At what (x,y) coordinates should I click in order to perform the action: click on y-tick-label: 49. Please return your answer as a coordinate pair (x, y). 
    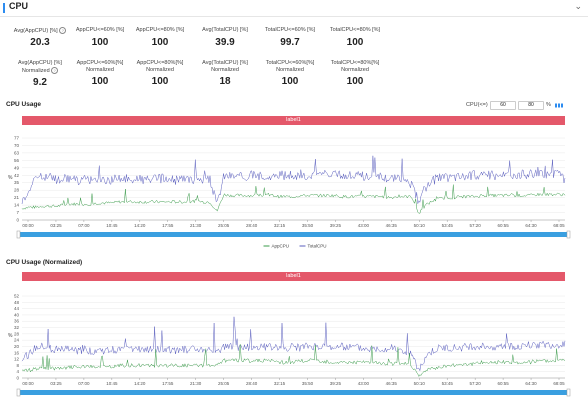
    Looking at the image, I should click on (17, 167).